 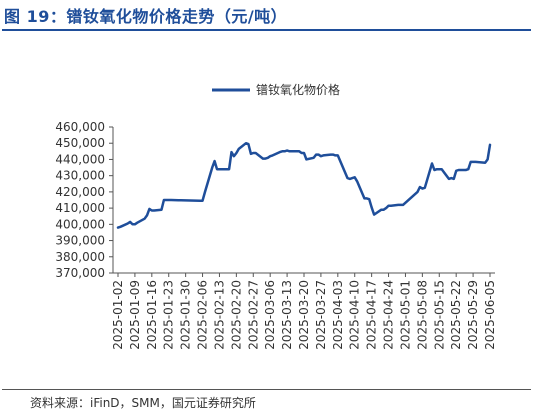 What do you see at coordinates (143, 403) in the screenshot?
I see `source-note: 资料来源：iFinD，SMM，国元证券研究所` at bounding box center [143, 403].